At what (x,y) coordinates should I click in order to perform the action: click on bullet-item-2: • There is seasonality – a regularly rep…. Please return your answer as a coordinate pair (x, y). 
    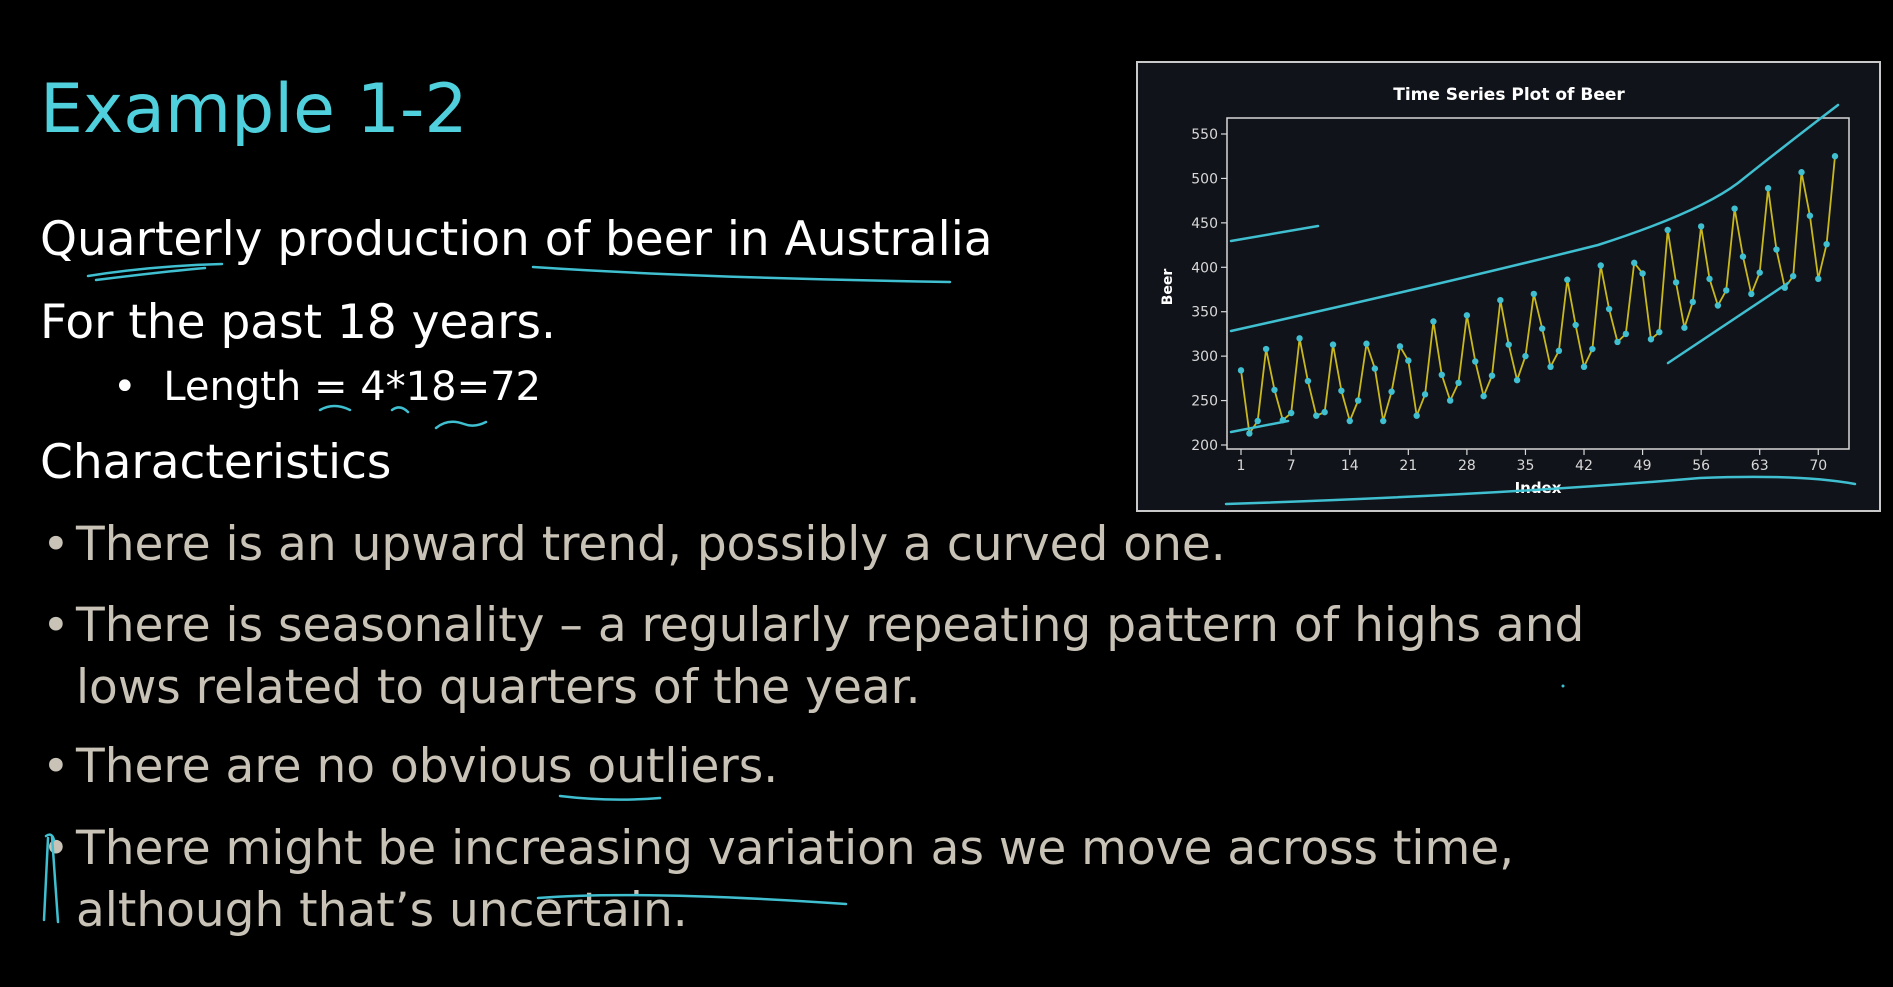
    Looking at the image, I should click on (859, 657).